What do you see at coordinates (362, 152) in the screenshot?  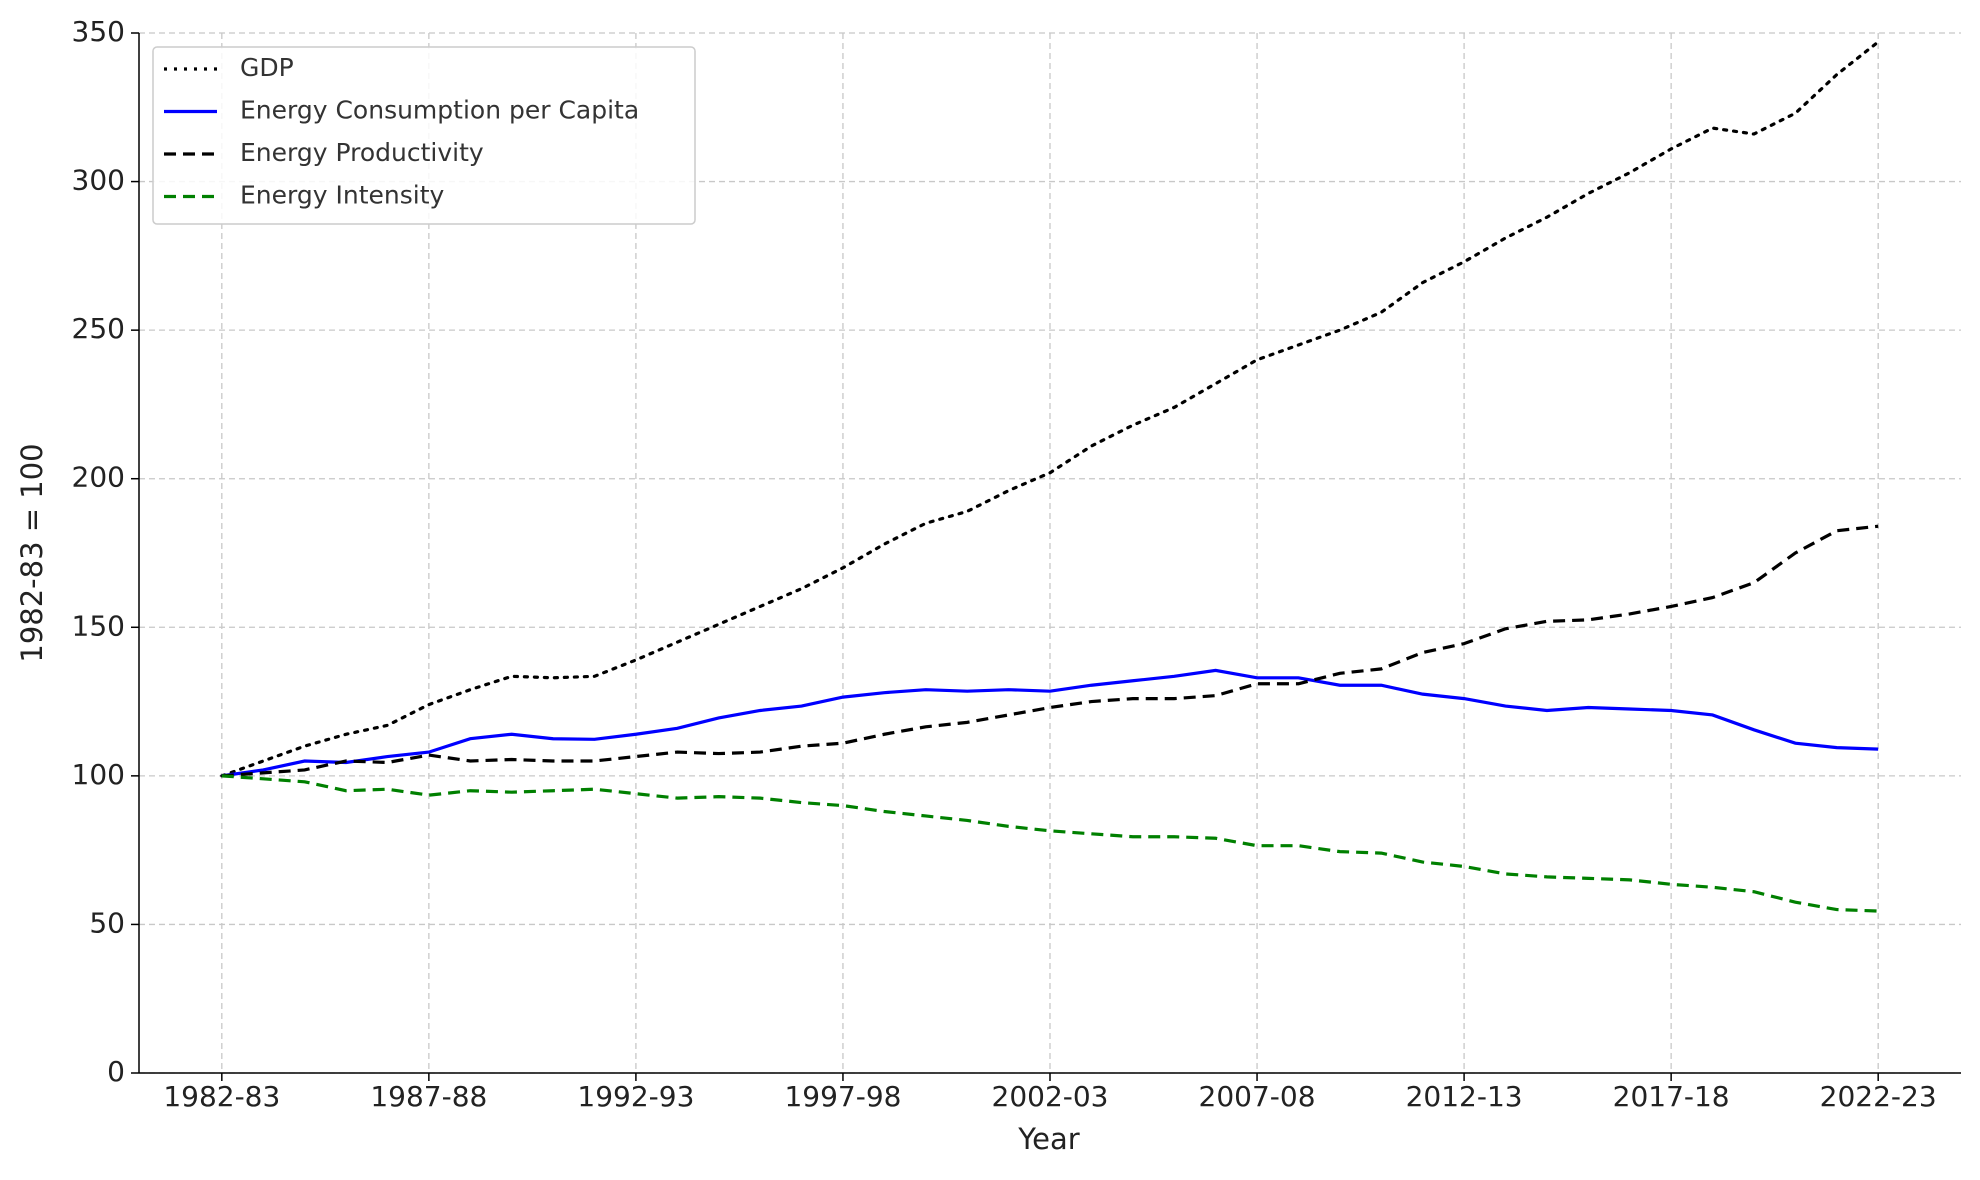 I see `legend-label: Energy Productivity` at bounding box center [362, 152].